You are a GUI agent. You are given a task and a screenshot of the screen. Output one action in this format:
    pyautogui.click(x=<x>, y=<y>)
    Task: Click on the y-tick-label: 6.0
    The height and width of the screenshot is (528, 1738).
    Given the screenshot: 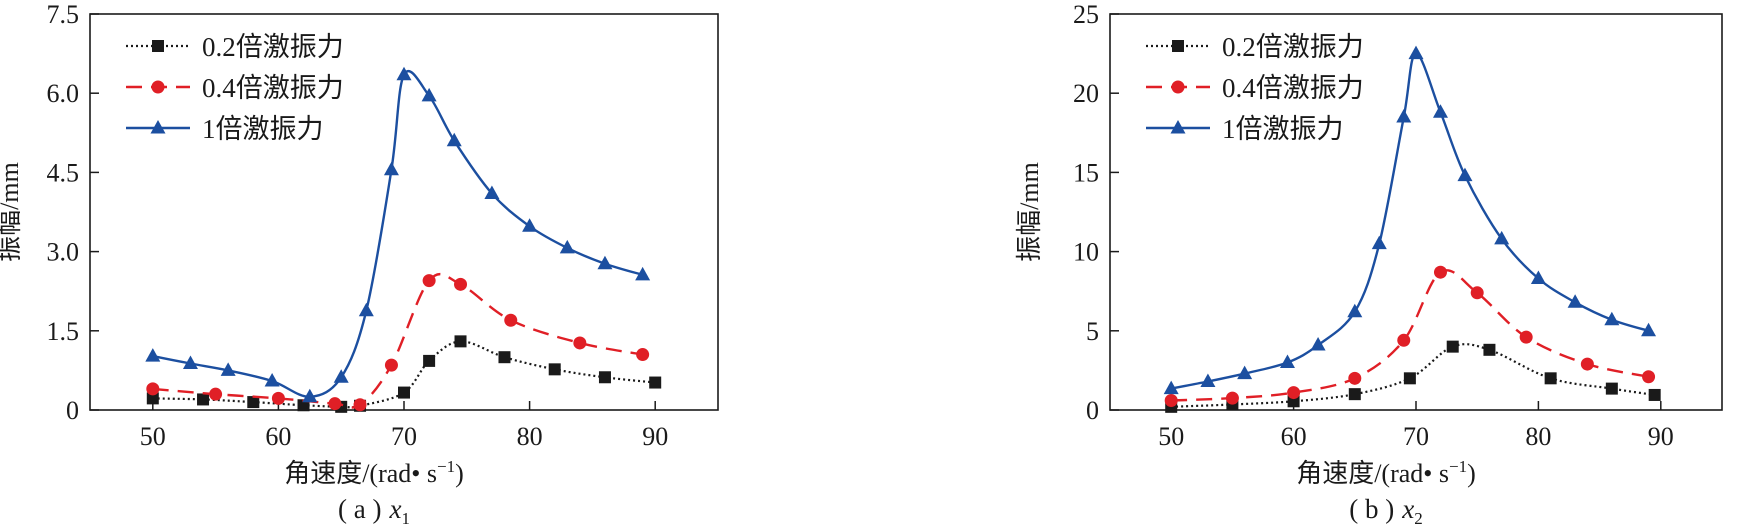 What is the action you would take?
    pyautogui.click(x=63, y=93)
    